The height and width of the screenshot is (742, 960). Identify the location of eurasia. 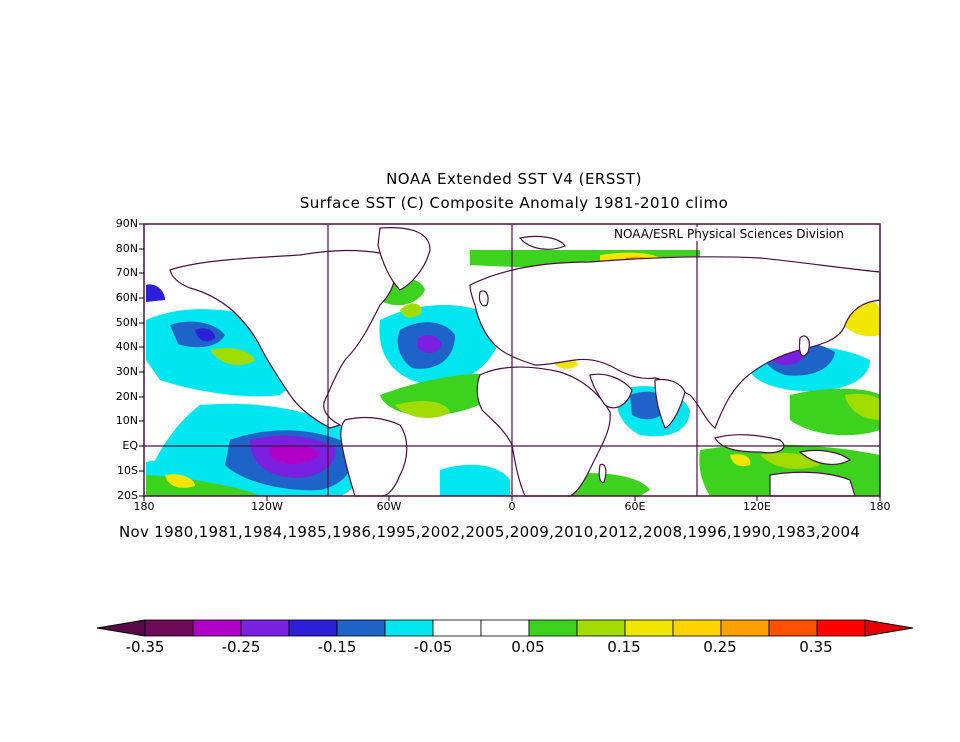
(675, 342).